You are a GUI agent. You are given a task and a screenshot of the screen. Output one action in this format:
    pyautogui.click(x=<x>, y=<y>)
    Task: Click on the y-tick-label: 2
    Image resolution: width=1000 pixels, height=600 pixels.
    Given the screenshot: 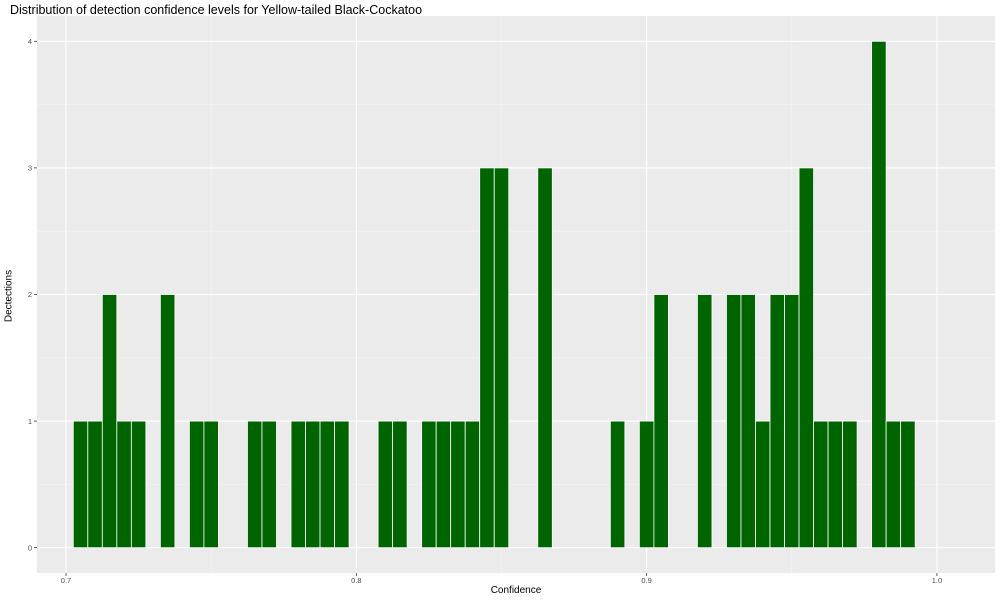 What is the action you would take?
    pyautogui.click(x=30, y=294)
    